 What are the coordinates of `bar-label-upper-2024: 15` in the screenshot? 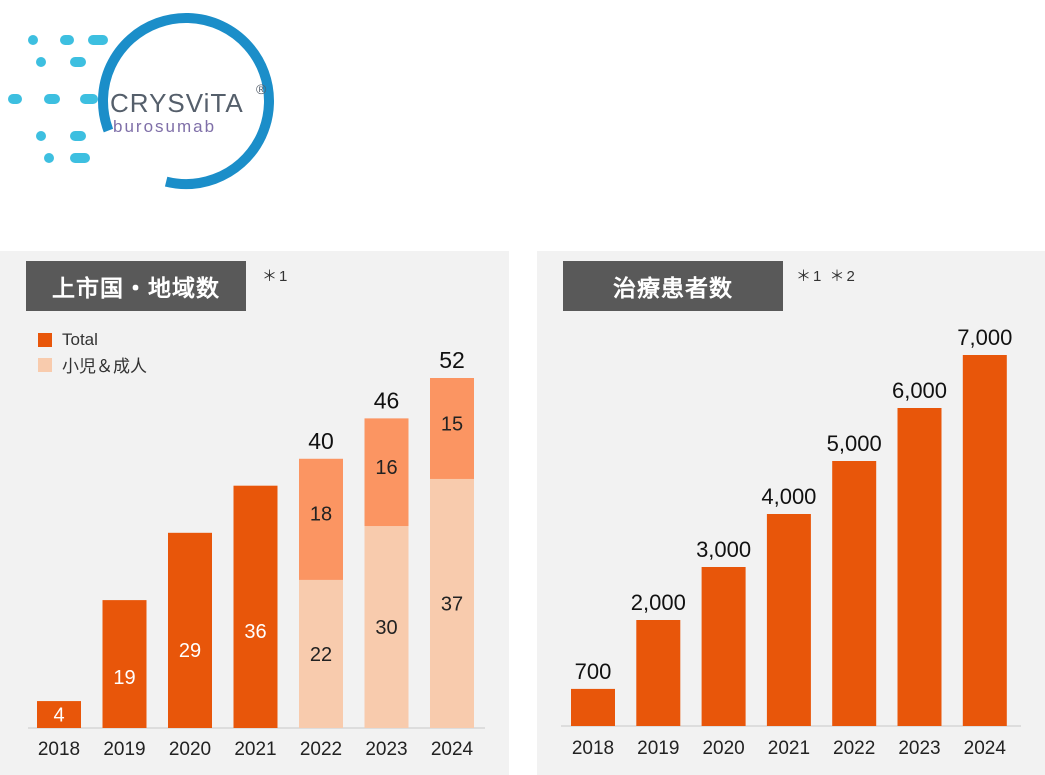 It's located at (452, 424).